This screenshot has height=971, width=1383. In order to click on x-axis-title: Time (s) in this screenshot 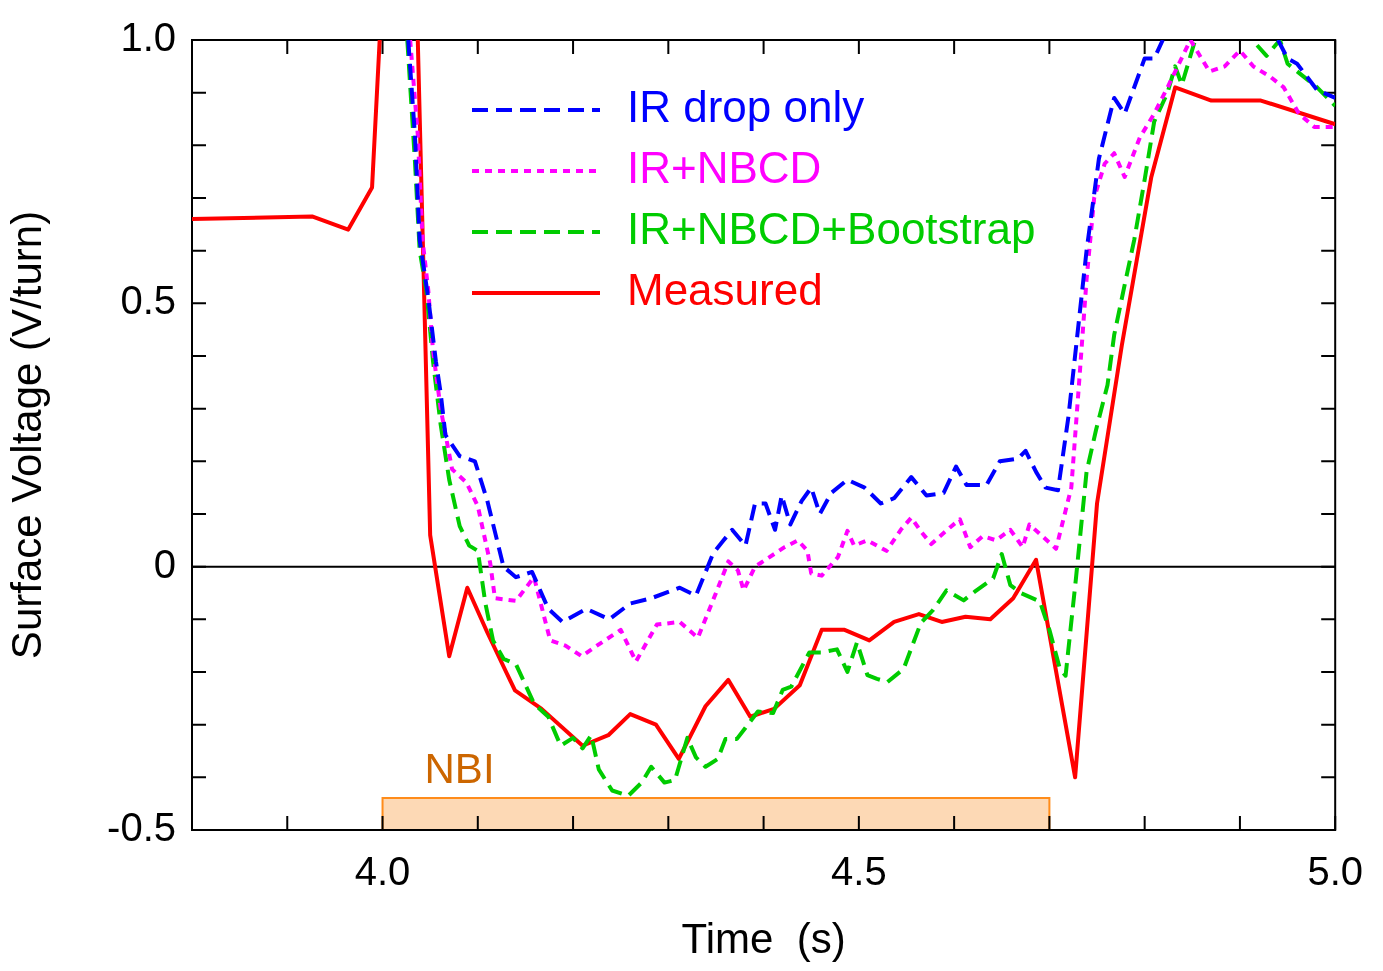, I will do `click(763, 939)`.